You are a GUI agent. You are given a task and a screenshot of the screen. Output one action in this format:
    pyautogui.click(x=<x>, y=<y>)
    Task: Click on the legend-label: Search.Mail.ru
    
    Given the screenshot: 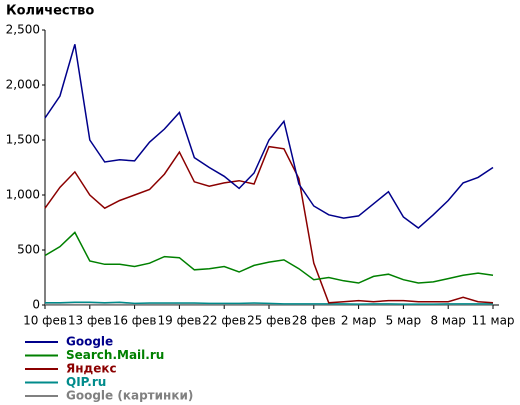 What is the action you would take?
    pyautogui.click(x=115, y=355)
    